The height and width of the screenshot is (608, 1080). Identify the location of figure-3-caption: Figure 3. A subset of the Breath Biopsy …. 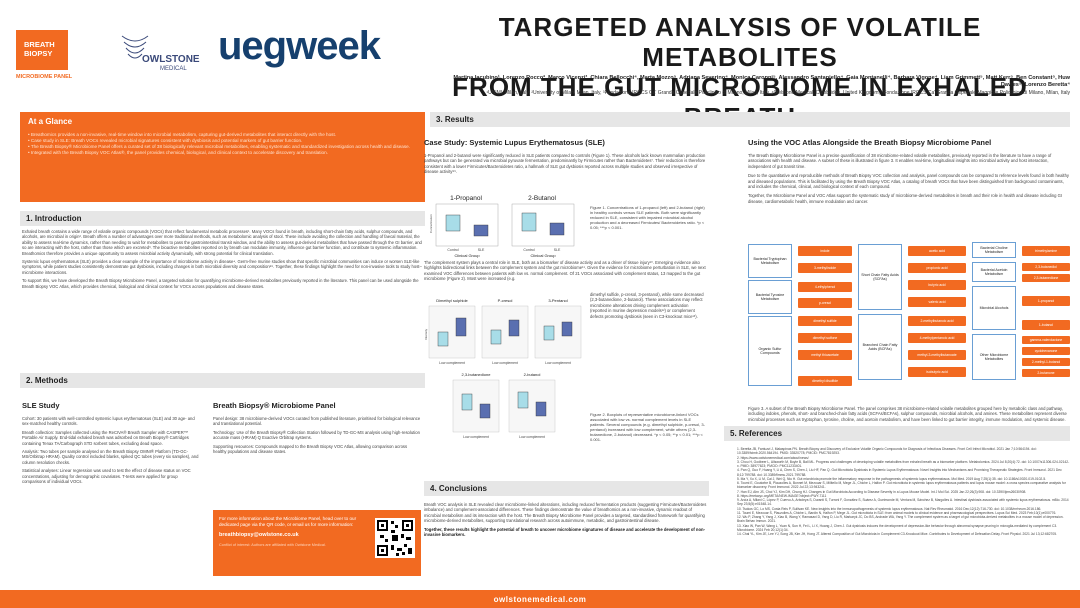
(907, 414).